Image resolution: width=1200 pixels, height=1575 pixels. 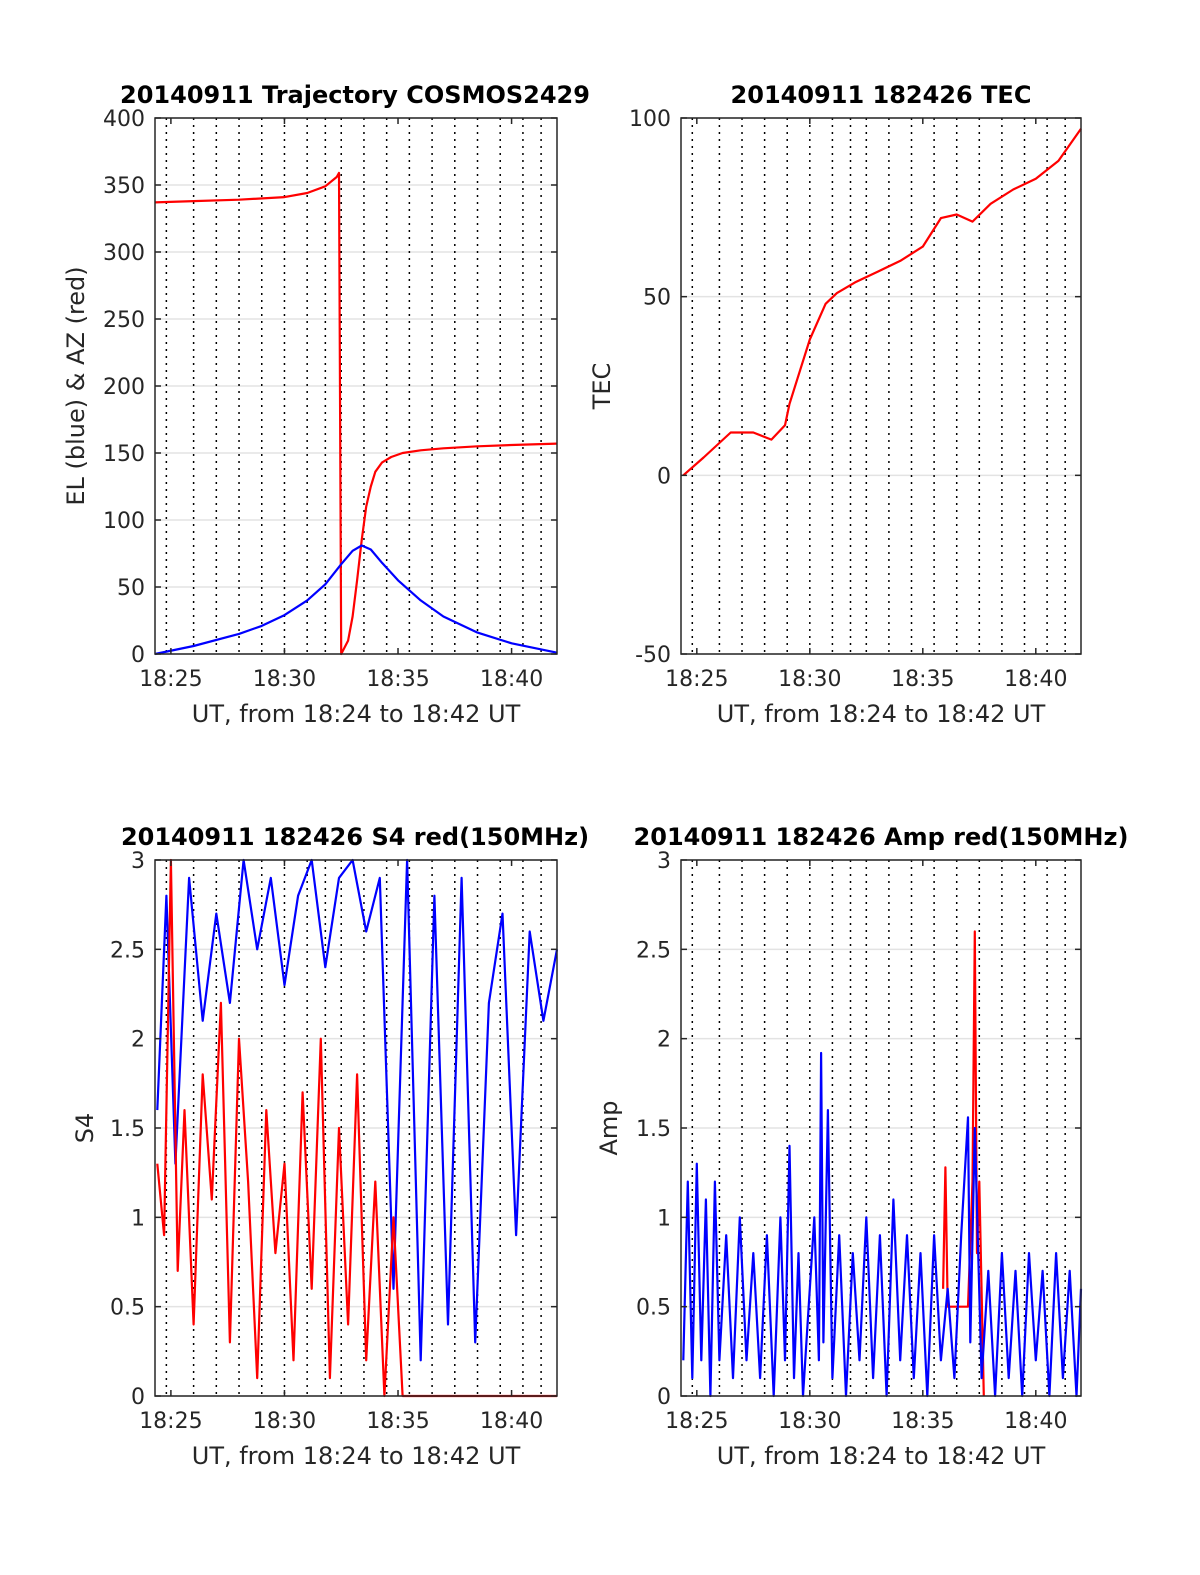 I want to click on x-tick-label-s4: 18:35, so click(x=397, y=1421).